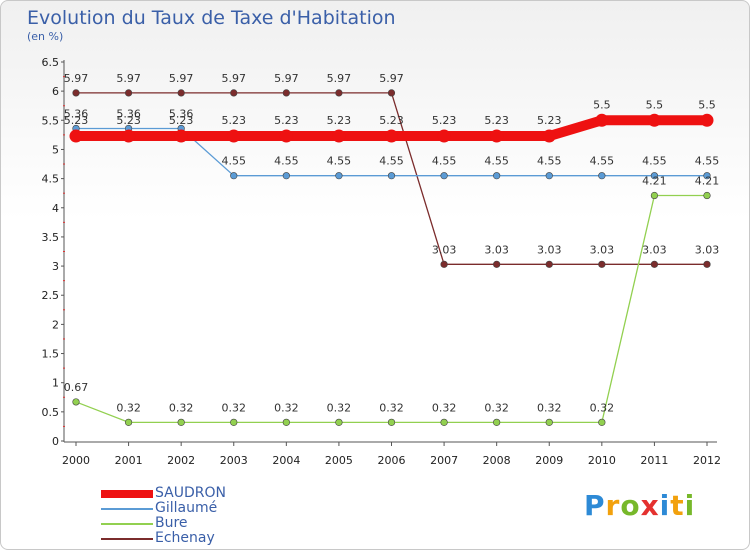 This screenshot has width=750, height=550. What do you see at coordinates (654, 181) in the screenshot?
I see `data-label: 4.21` at bounding box center [654, 181].